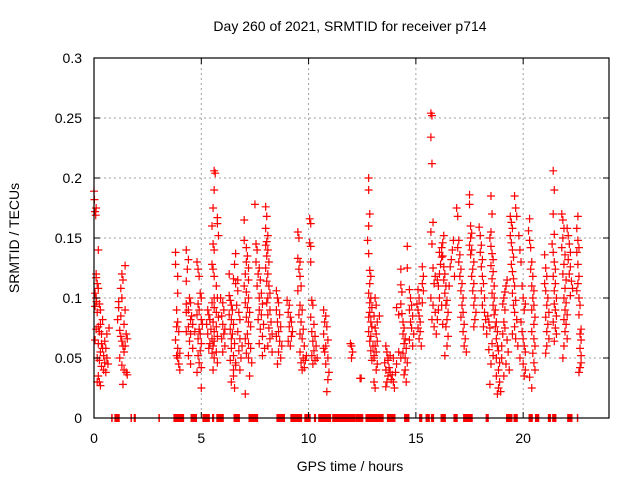  Describe the element at coordinates (201, 438) in the screenshot. I see `x-tick-label: 5` at that location.